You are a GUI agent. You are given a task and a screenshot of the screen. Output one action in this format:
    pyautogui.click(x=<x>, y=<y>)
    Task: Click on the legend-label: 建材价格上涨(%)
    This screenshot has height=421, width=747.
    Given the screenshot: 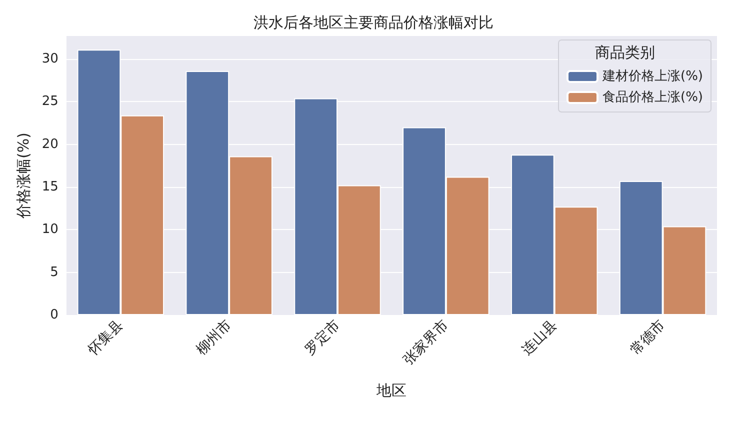 What is the action you would take?
    pyautogui.click(x=653, y=76)
    